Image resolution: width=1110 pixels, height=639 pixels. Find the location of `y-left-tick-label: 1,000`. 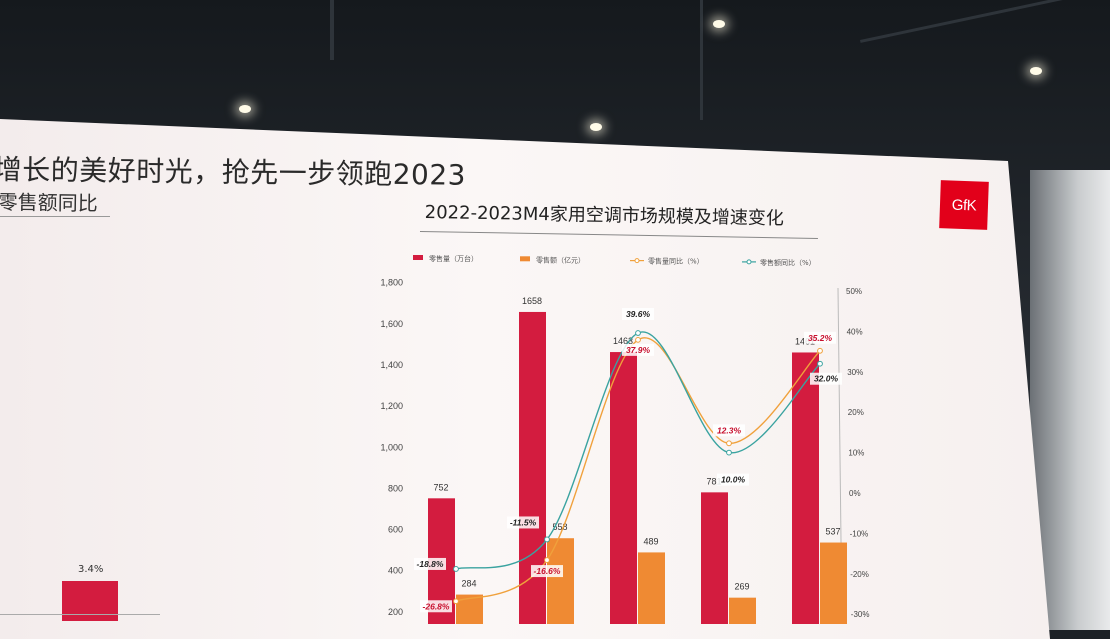

y-left-tick-label: 1,000 is located at coordinates (391, 447).